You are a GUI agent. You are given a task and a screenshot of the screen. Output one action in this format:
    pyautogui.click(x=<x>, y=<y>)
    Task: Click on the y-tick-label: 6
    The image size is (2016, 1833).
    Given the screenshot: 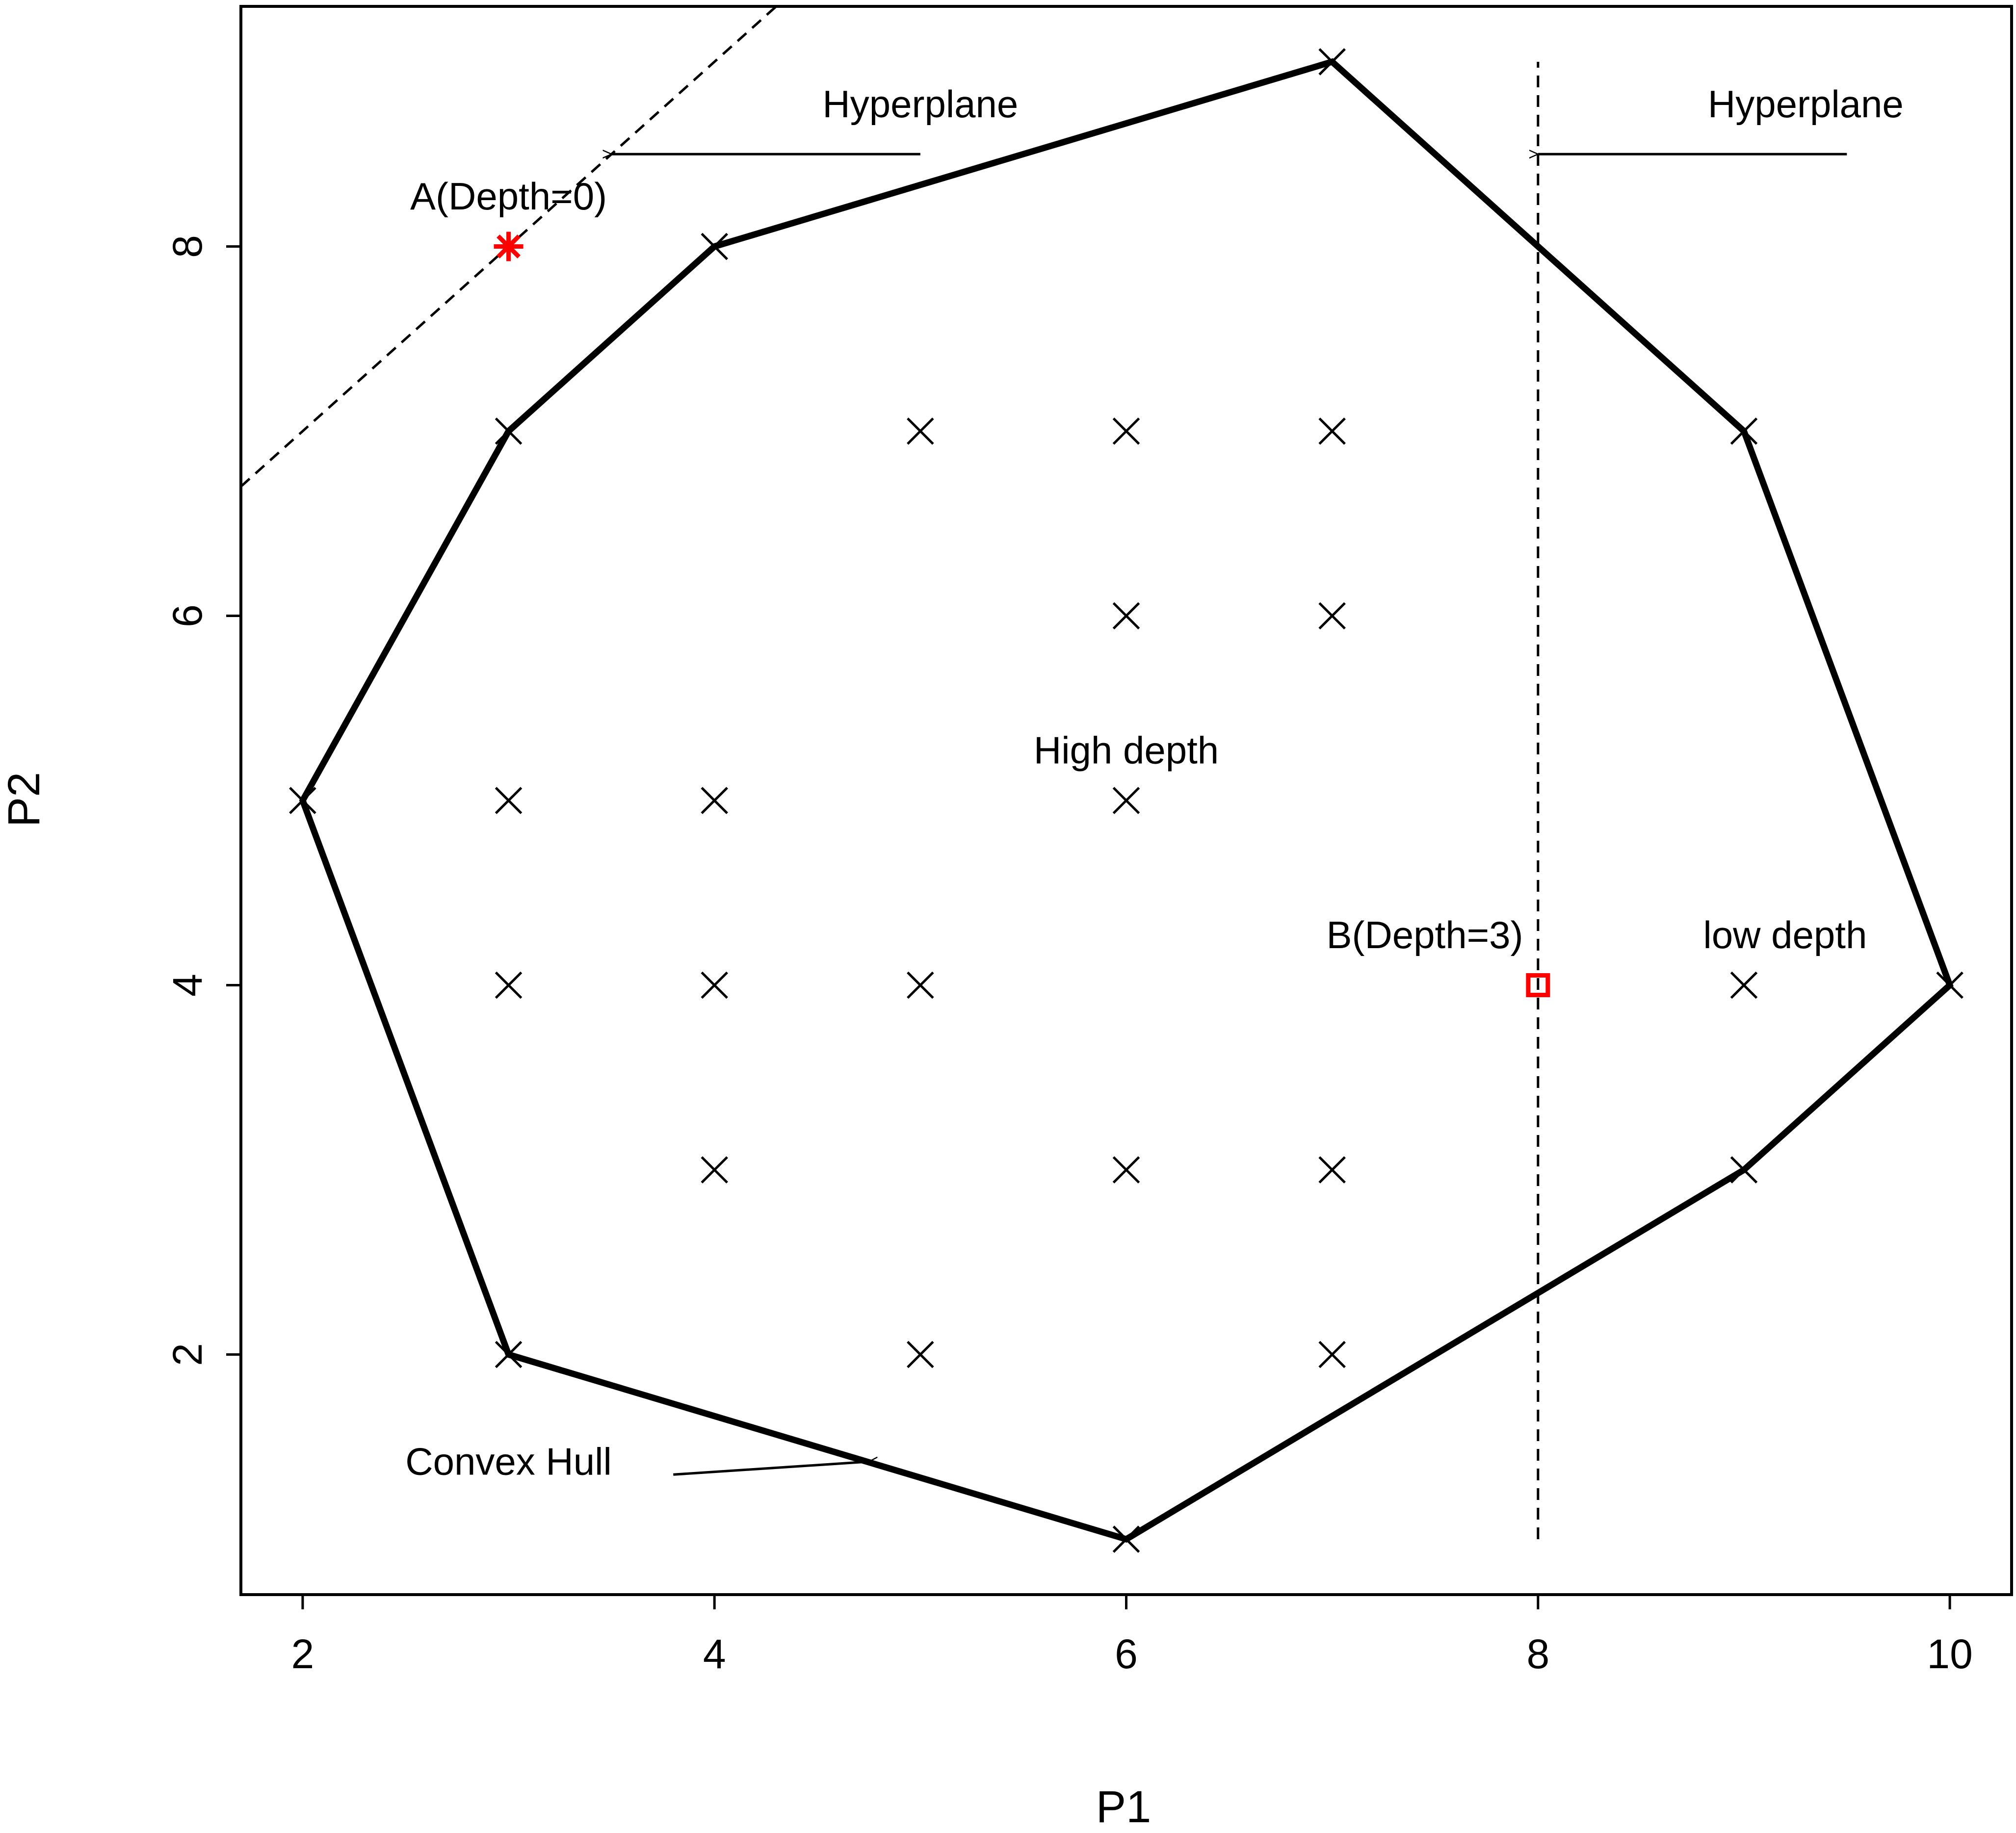 What is the action you would take?
    pyautogui.click(x=187, y=615)
    